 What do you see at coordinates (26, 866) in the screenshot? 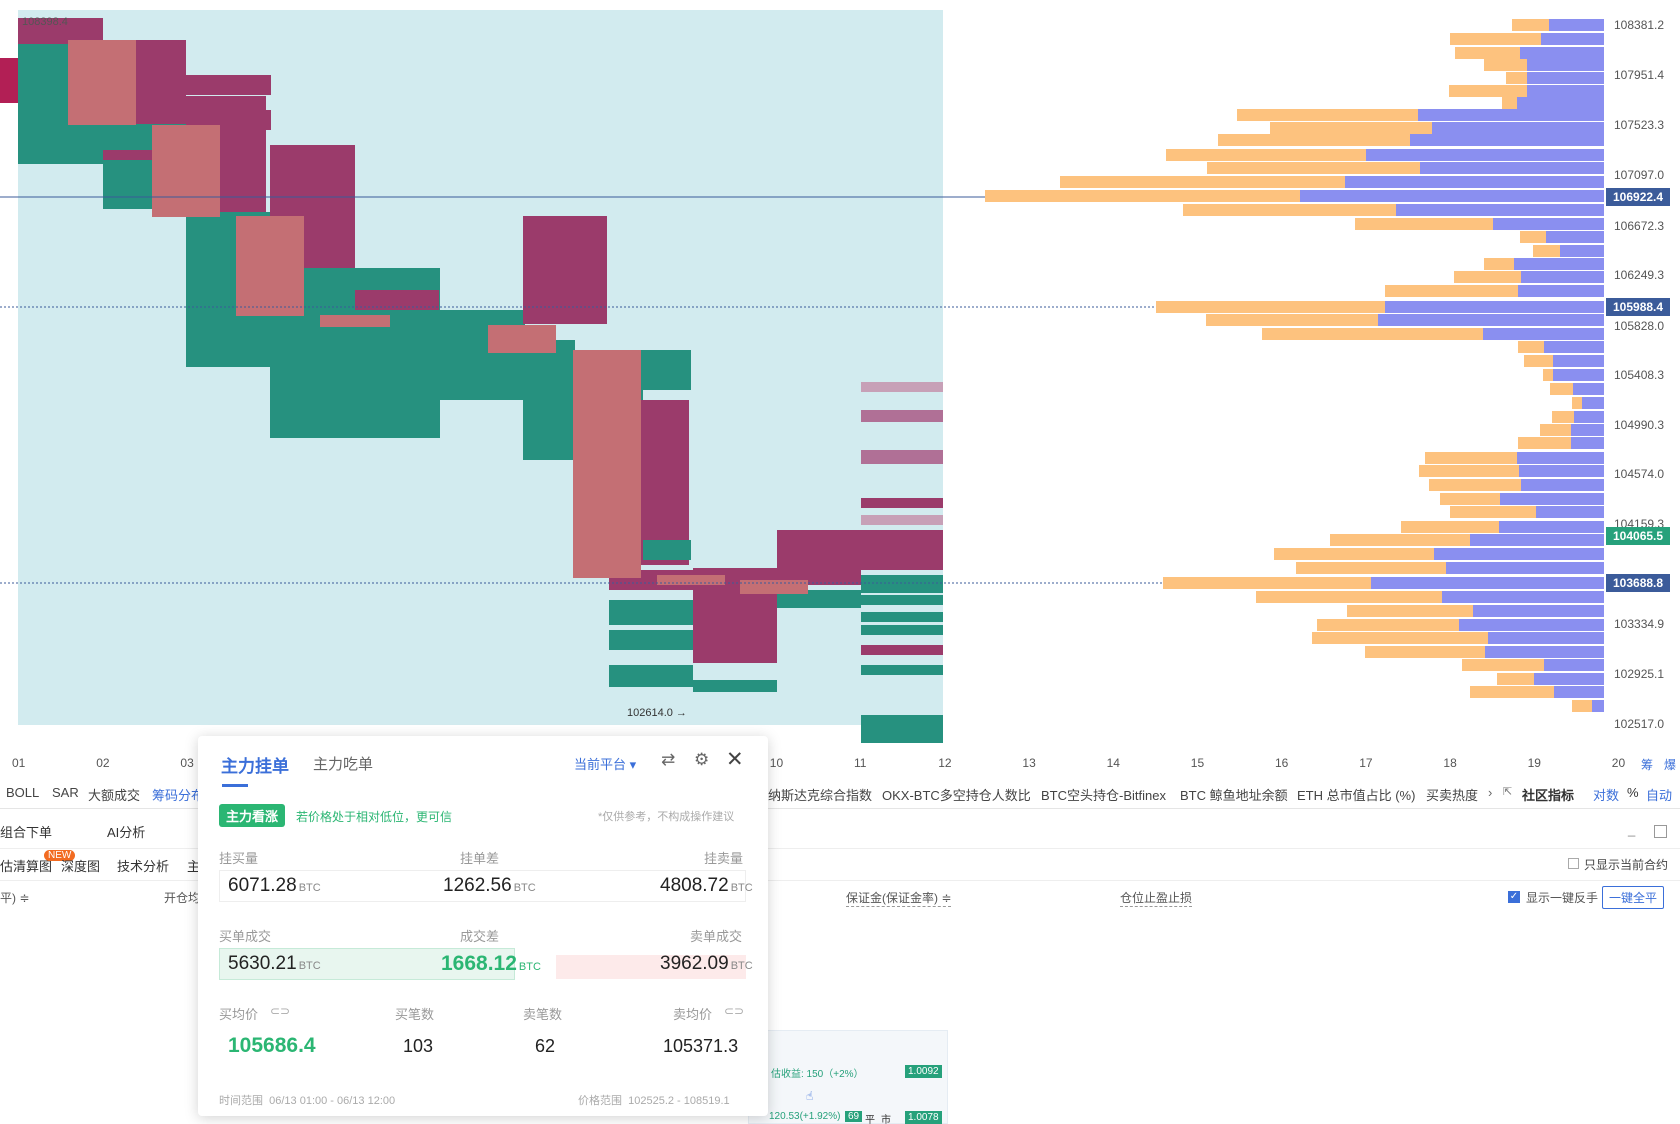
I see `tab-liquidation-map: 估清算图` at bounding box center [26, 866].